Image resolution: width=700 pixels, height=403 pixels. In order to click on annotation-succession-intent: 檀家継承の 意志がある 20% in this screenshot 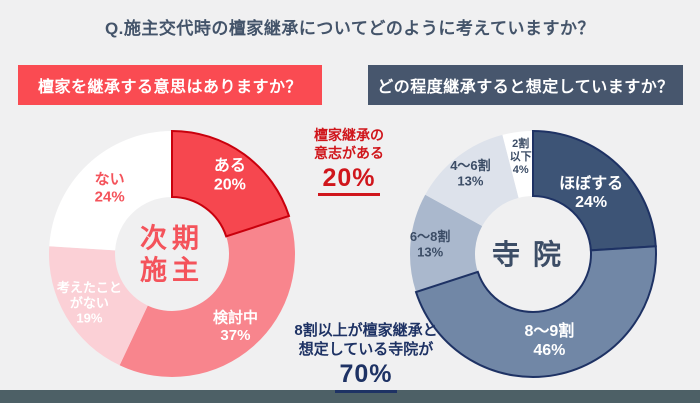, I will do `click(349, 162)`.